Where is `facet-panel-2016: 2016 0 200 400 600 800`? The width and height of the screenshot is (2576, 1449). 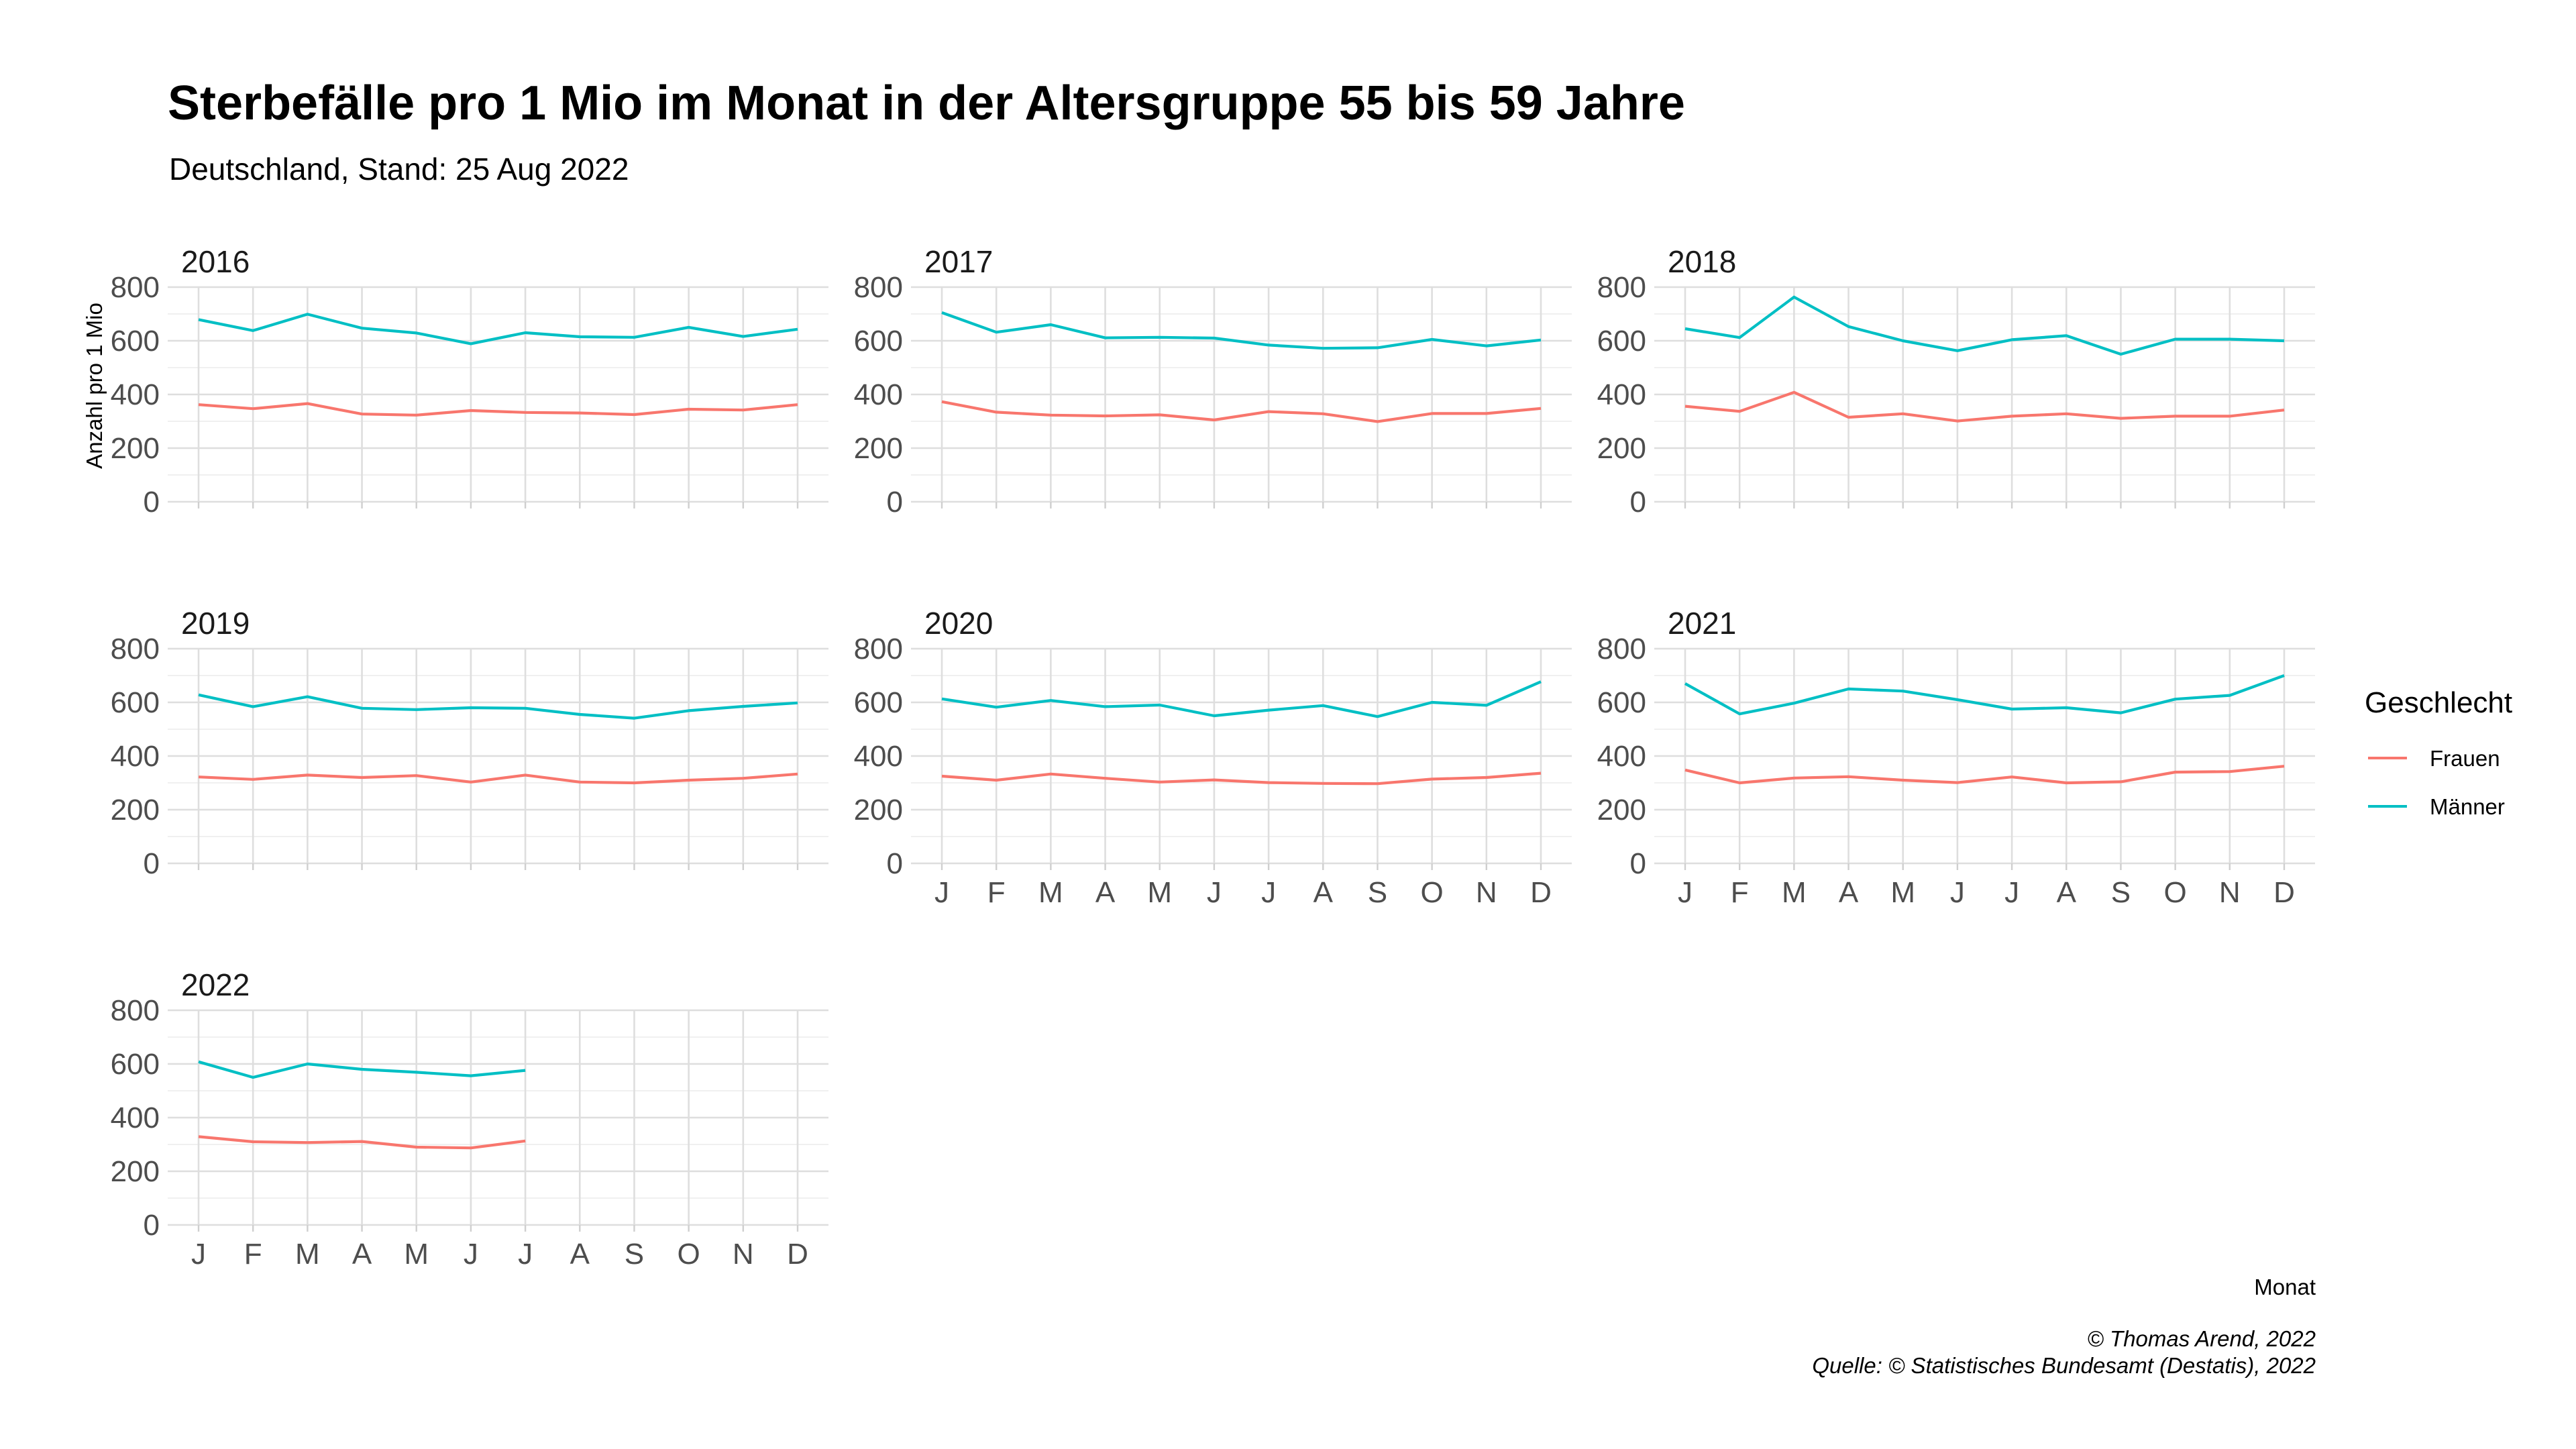 facet-panel-2016: 2016 0 200 400 600 800 is located at coordinates (469, 381).